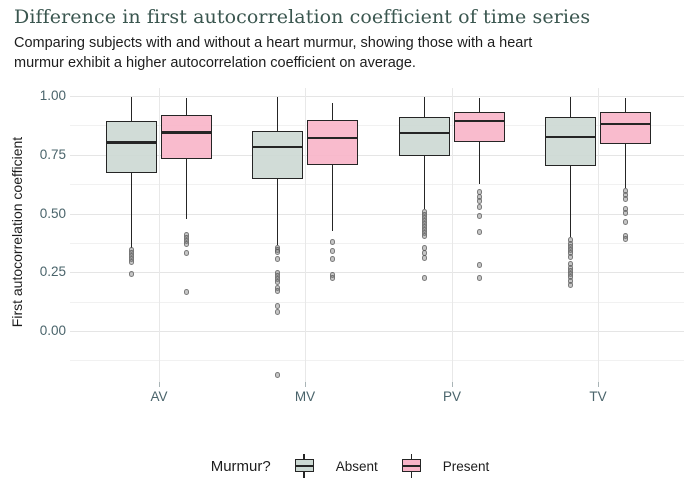 The height and width of the screenshot is (500, 700). I want to click on box-TV-present, so click(625, 127).